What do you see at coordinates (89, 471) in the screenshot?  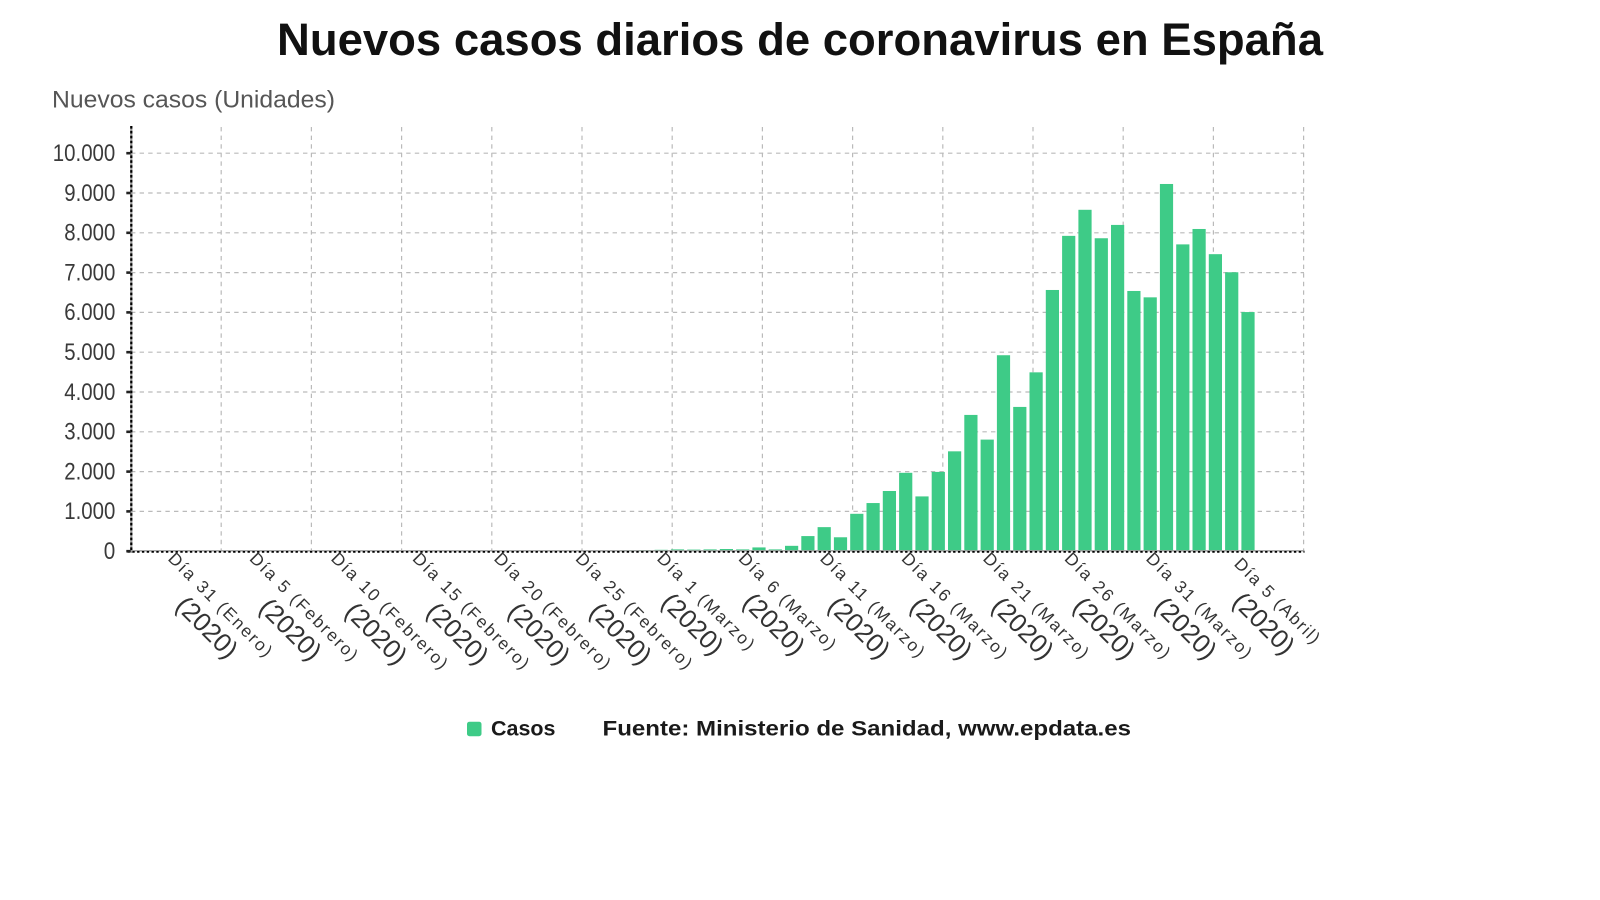 I see `svg-text: 2.000` at bounding box center [89, 471].